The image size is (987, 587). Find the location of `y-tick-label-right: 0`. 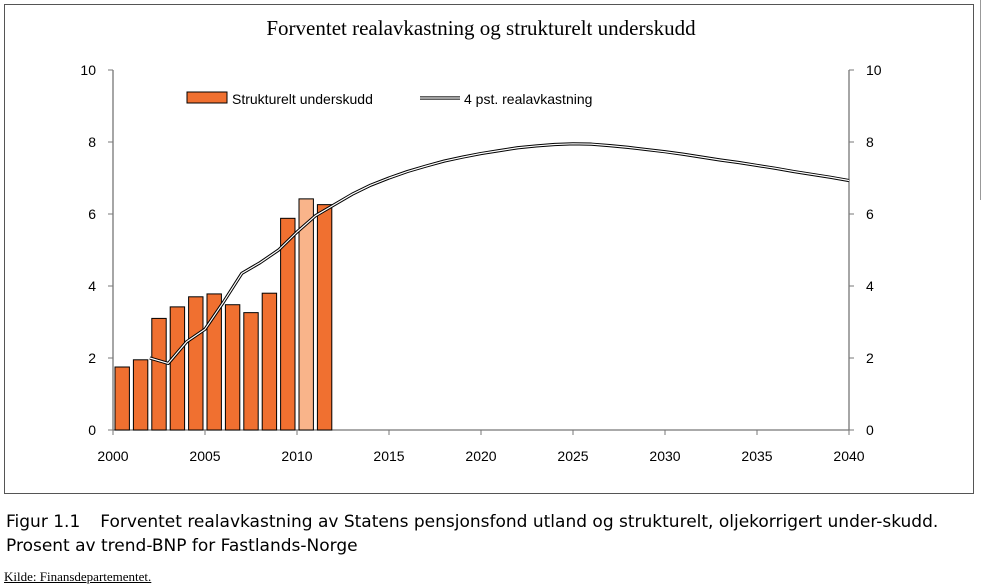

y-tick-label-right: 0 is located at coordinates (870, 430).